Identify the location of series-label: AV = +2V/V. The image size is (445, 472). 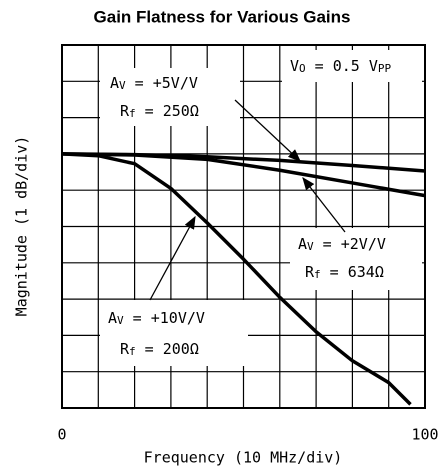
(342, 244).